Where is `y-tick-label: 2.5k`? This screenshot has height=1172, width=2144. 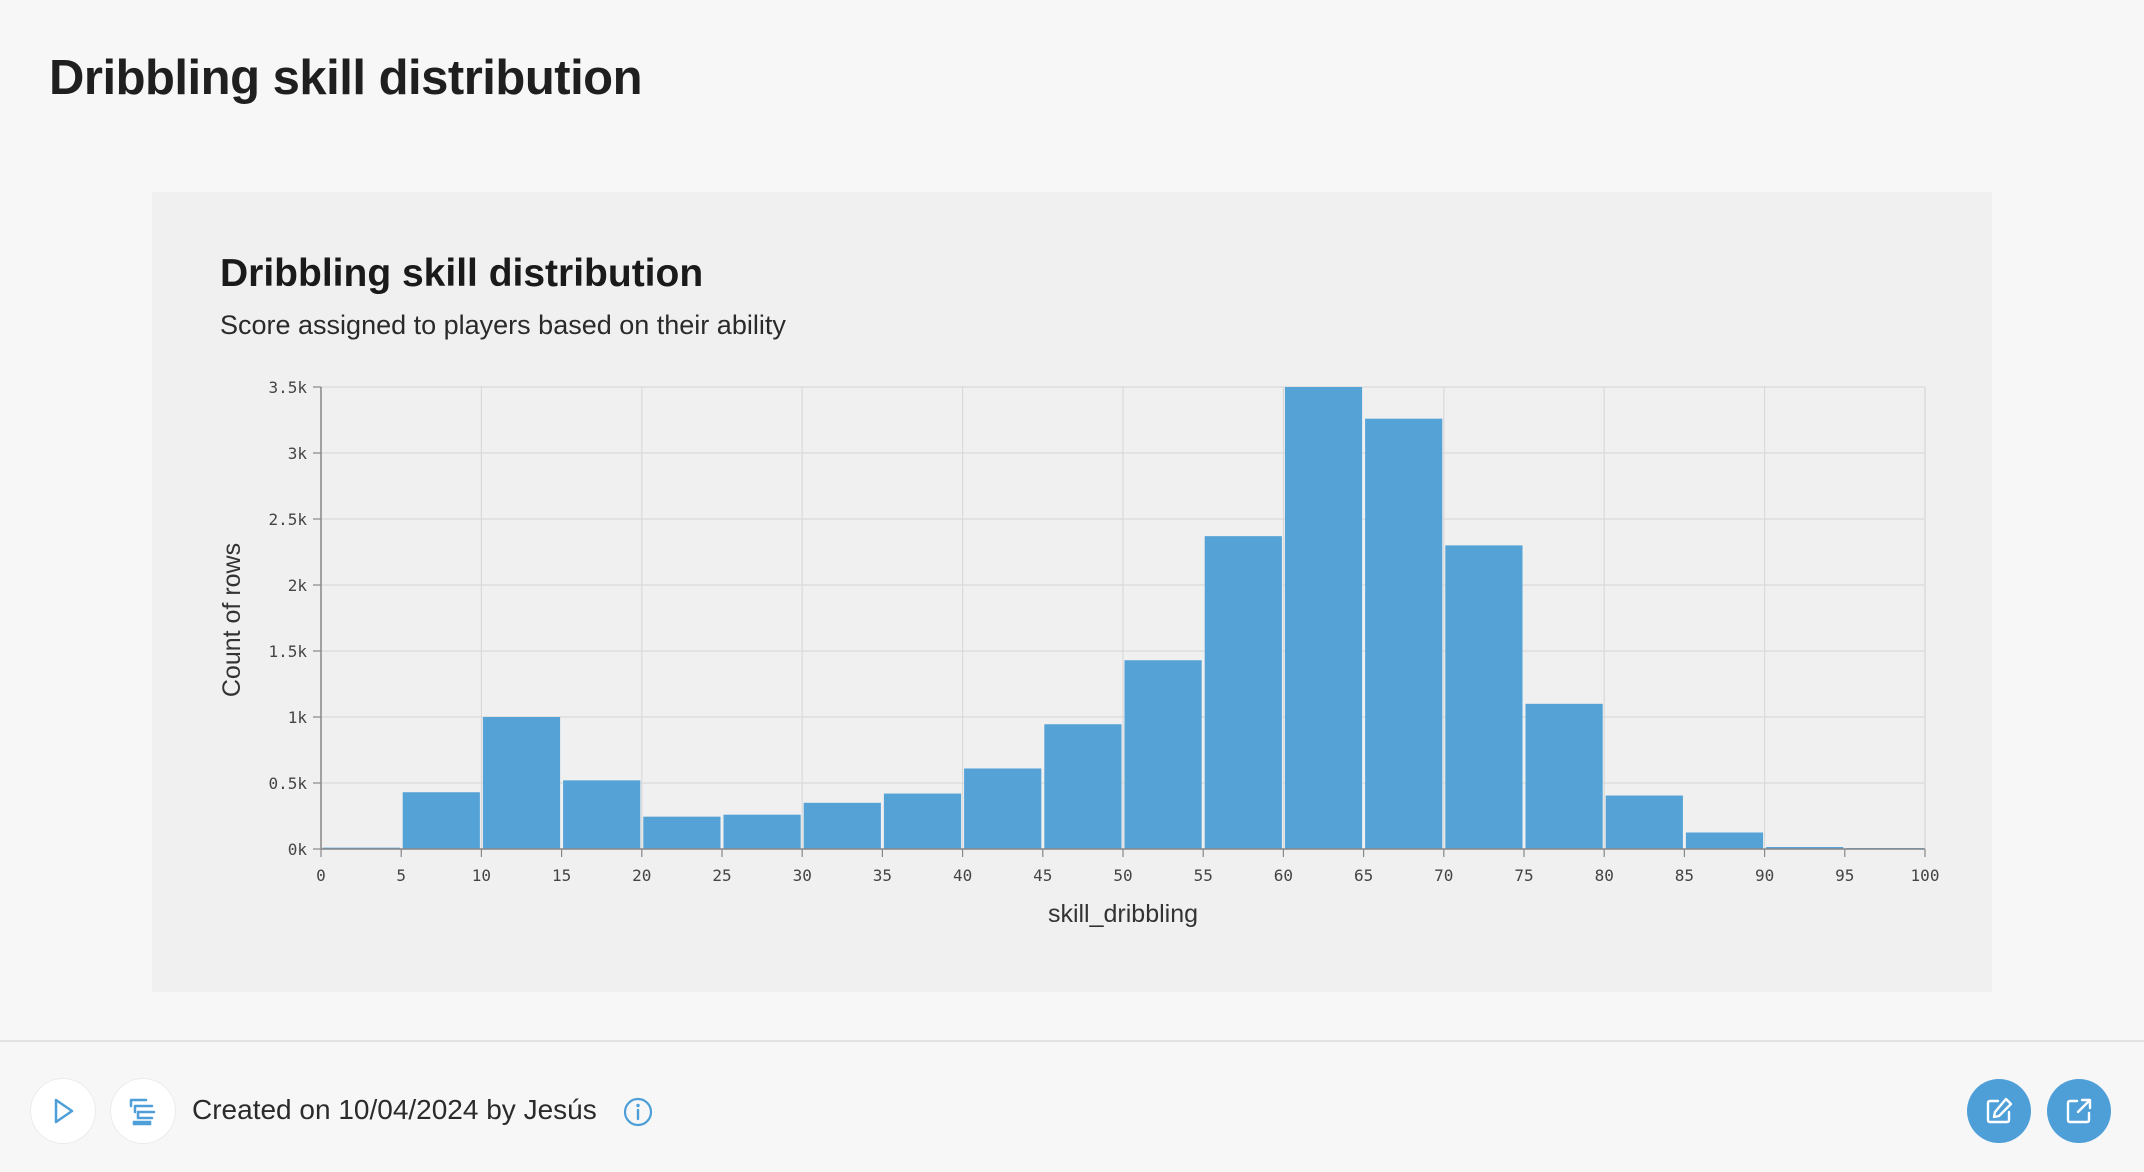
y-tick-label: 2.5k is located at coordinates (287, 519).